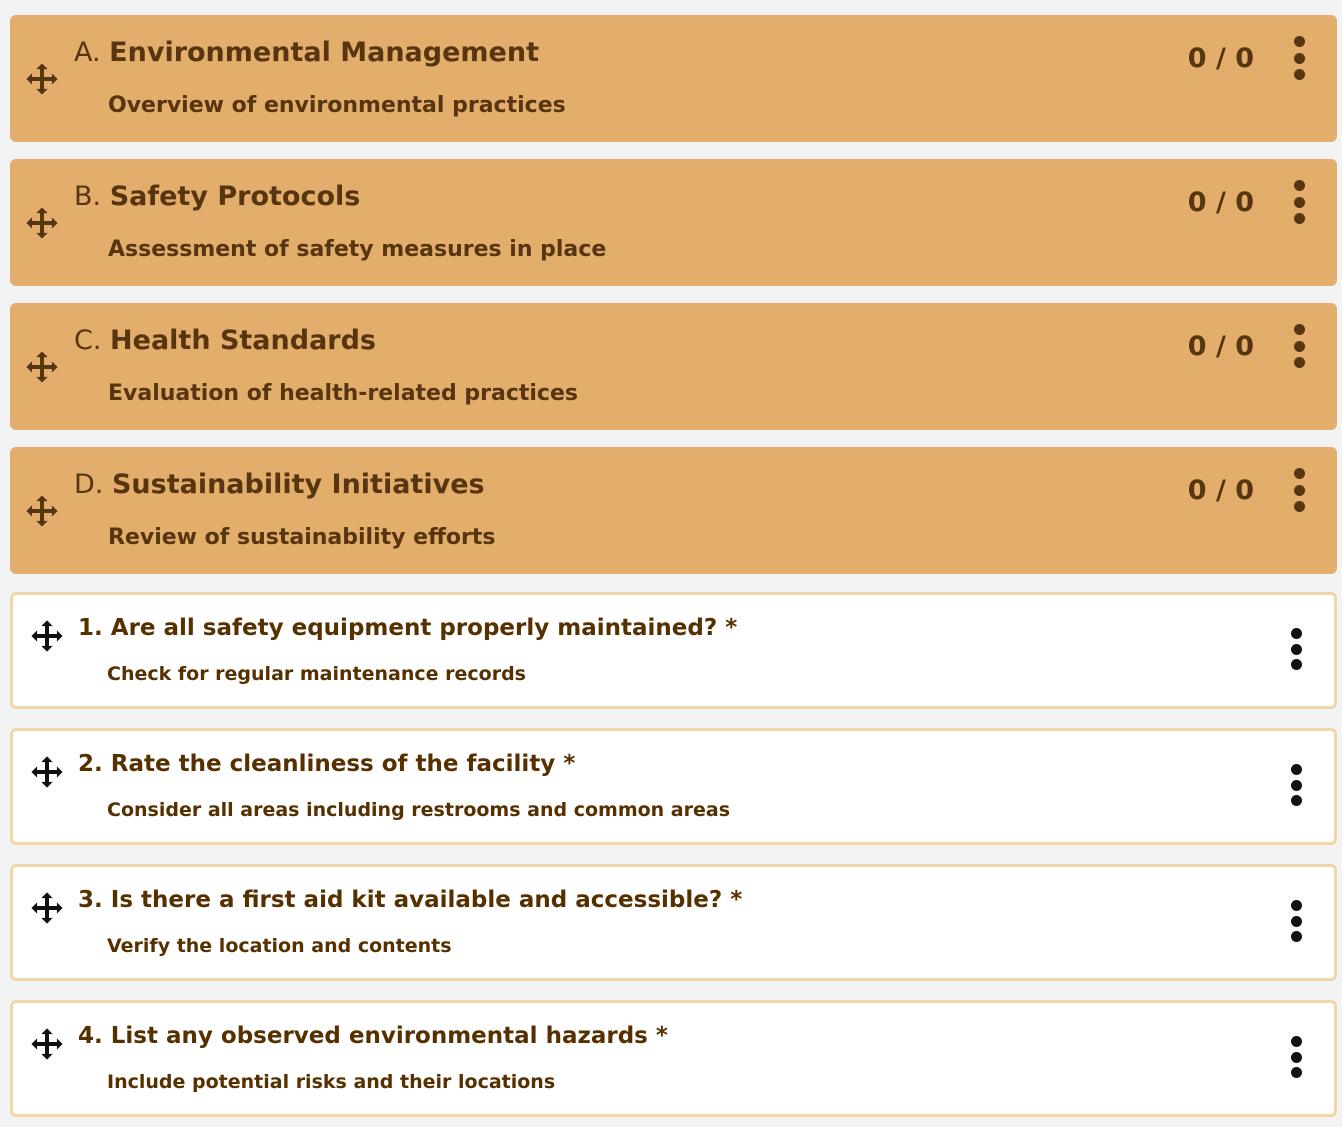 The image size is (1342, 1127). What do you see at coordinates (87, 52) in the screenshot?
I see `section-letter: A.` at bounding box center [87, 52].